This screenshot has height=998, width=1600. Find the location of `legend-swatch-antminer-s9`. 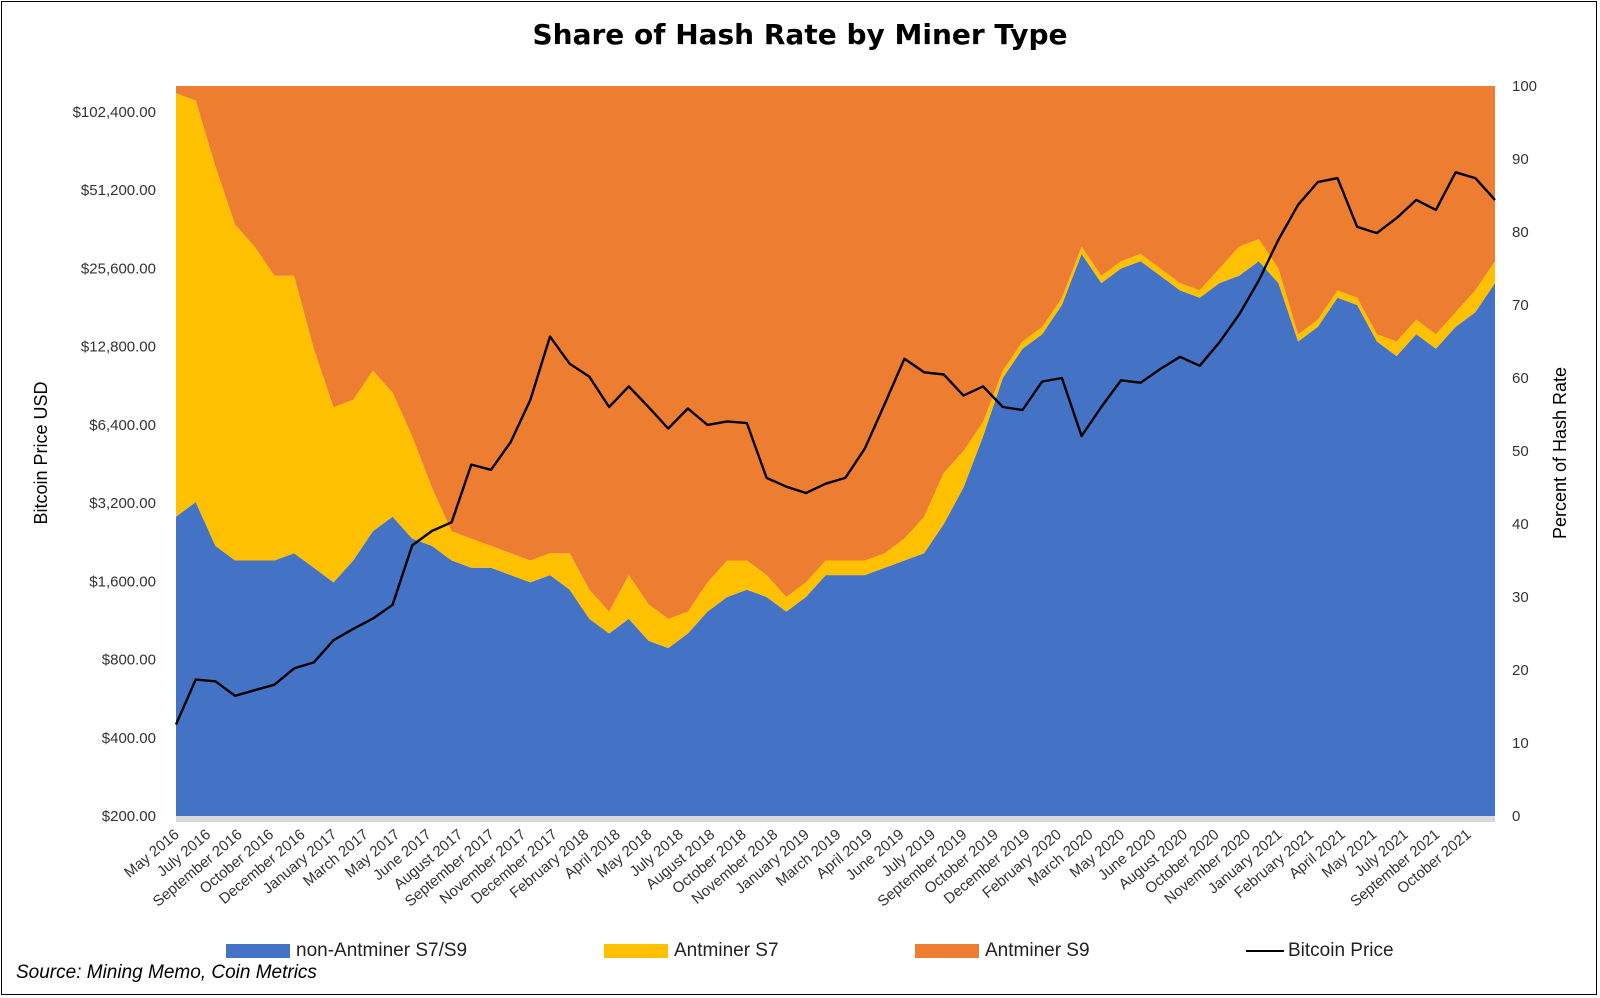

legend-swatch-antminer-s9 is located at coordinates (947, 951).